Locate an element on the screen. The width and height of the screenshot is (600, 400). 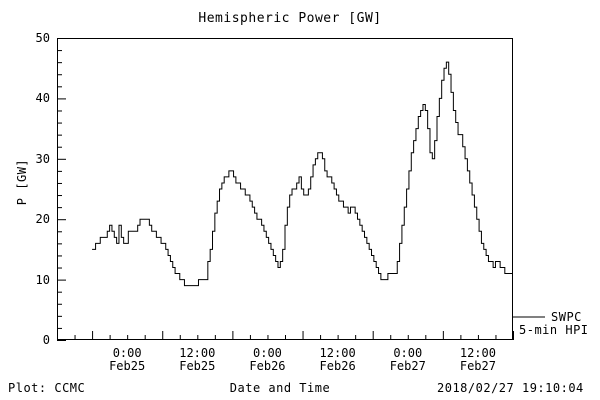
y-tick-label: 30 is located at coordinates (42, 158).